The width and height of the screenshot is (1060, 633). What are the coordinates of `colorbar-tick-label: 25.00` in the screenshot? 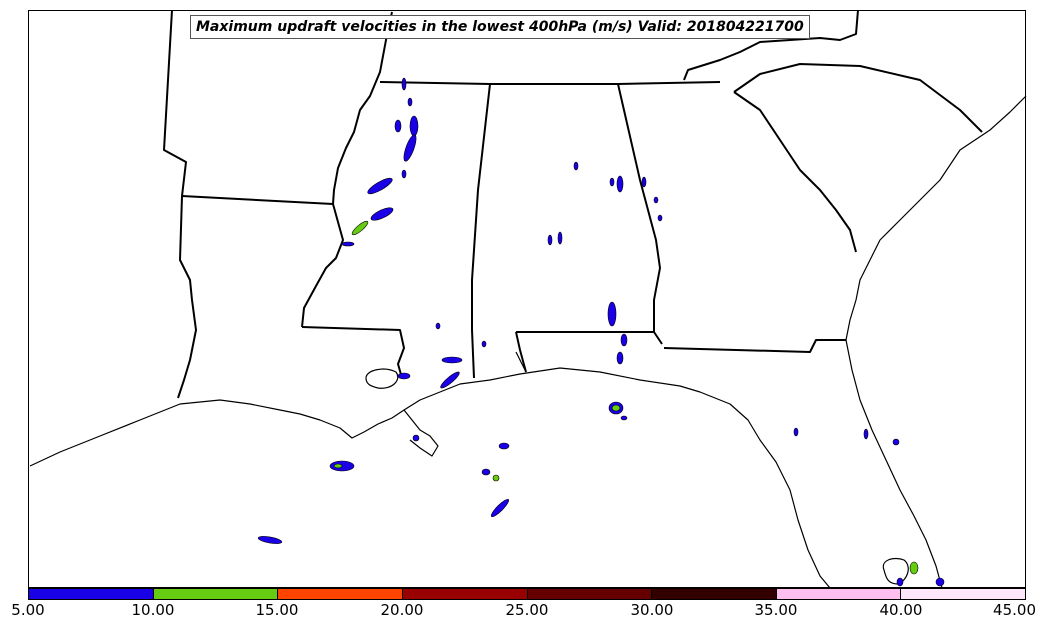 It's located at (527, 610).